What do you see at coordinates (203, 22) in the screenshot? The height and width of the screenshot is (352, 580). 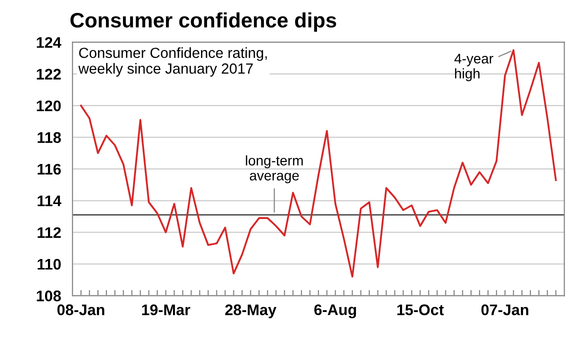 I see `chart-title: Consumer confidence dips` at bounding box center [203, 22].